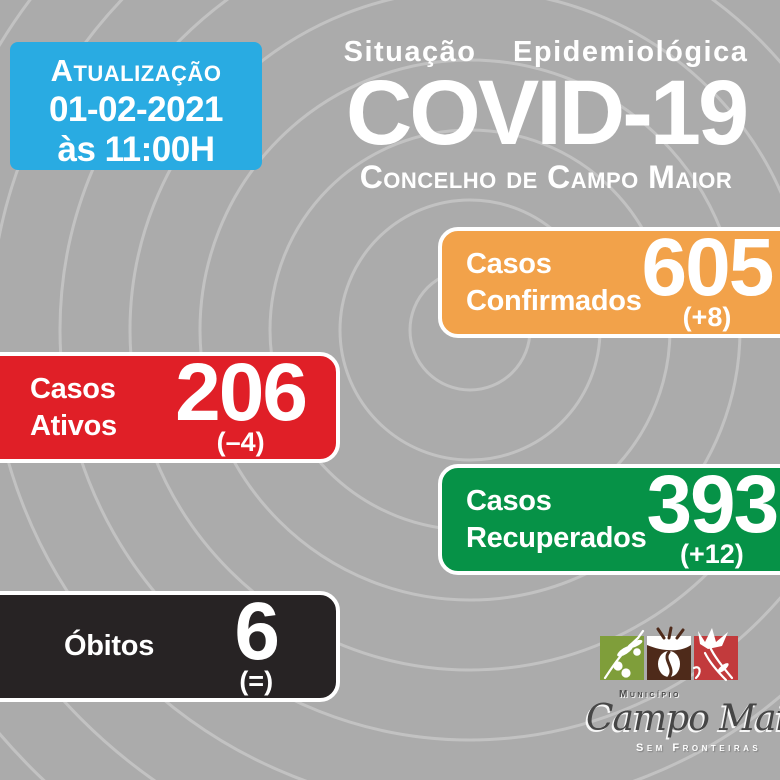 The width and height of the screenshot is (780, 780). I want to click on update-time: às 11:00H, so click(136, 149).